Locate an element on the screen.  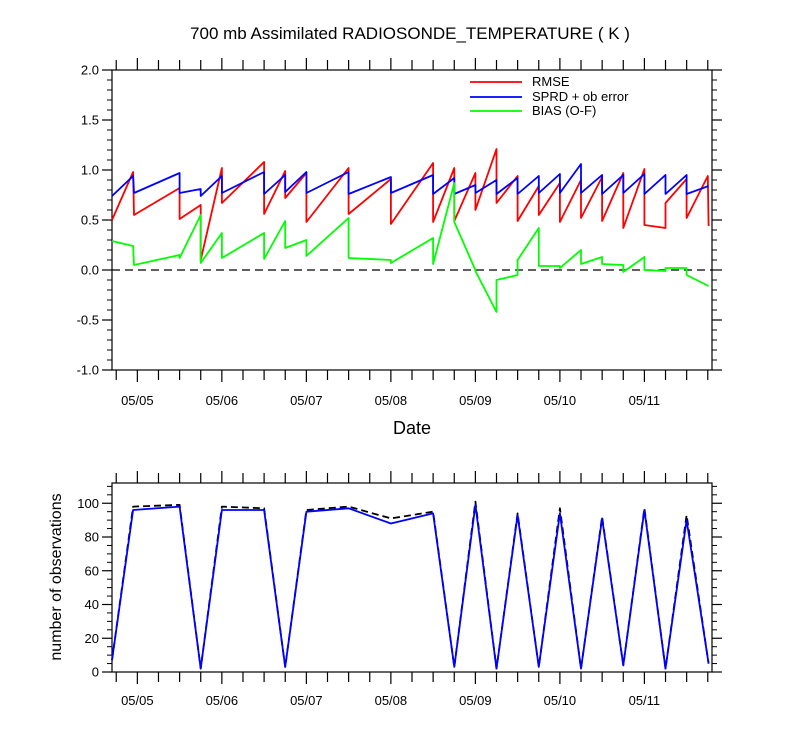
y-tick-label: 2.0 is located at coordinates (90, 70).